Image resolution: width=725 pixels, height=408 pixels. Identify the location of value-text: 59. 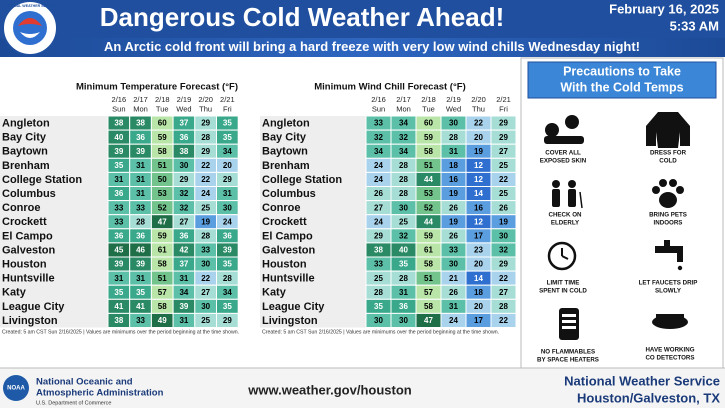
(428, 137).